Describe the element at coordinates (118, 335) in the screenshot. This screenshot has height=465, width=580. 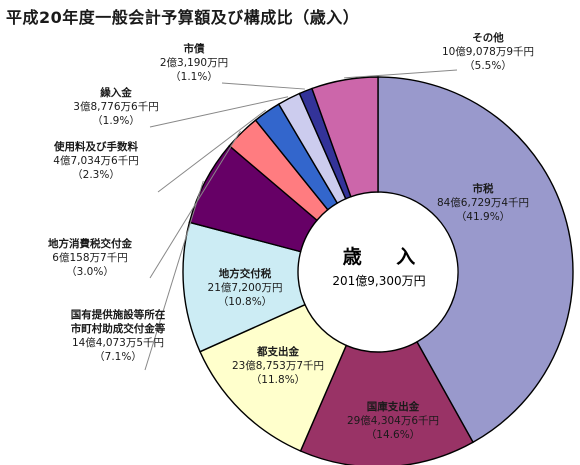
I see `slice-label-5: 国有提供施設等所在市町村助成交付金等 14億4,073万5千円（7.1%）` at that location.